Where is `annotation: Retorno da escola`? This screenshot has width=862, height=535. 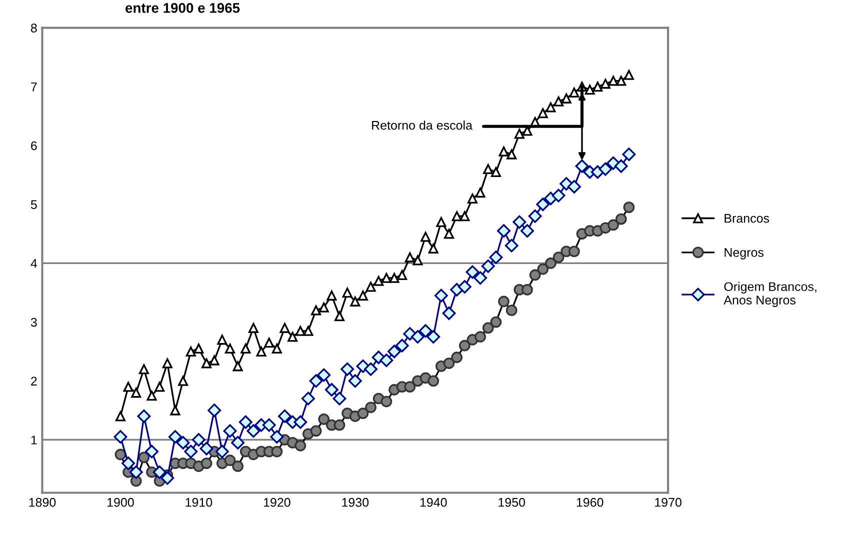 annotation: Retorno da escola is located at coordinates (422, 125).